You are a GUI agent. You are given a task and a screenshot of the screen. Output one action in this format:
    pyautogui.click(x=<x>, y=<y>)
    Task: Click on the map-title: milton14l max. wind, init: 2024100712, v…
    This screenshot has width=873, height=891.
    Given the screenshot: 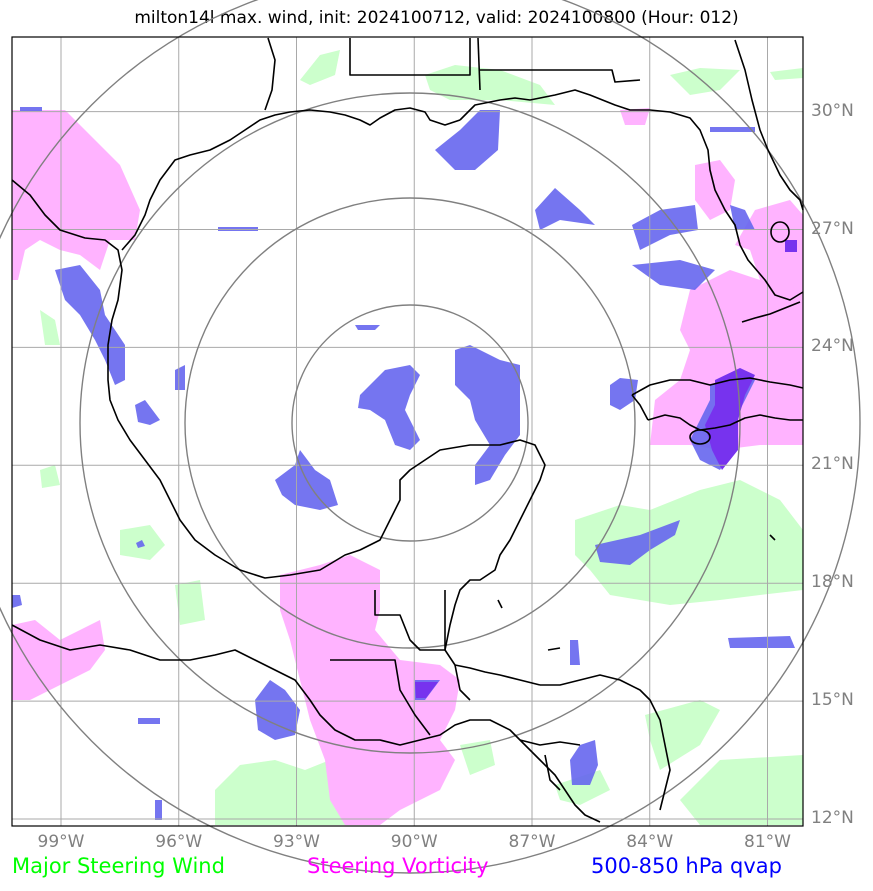 What is the action you would take?
    pyautogui.click(x=436, y=18)
    